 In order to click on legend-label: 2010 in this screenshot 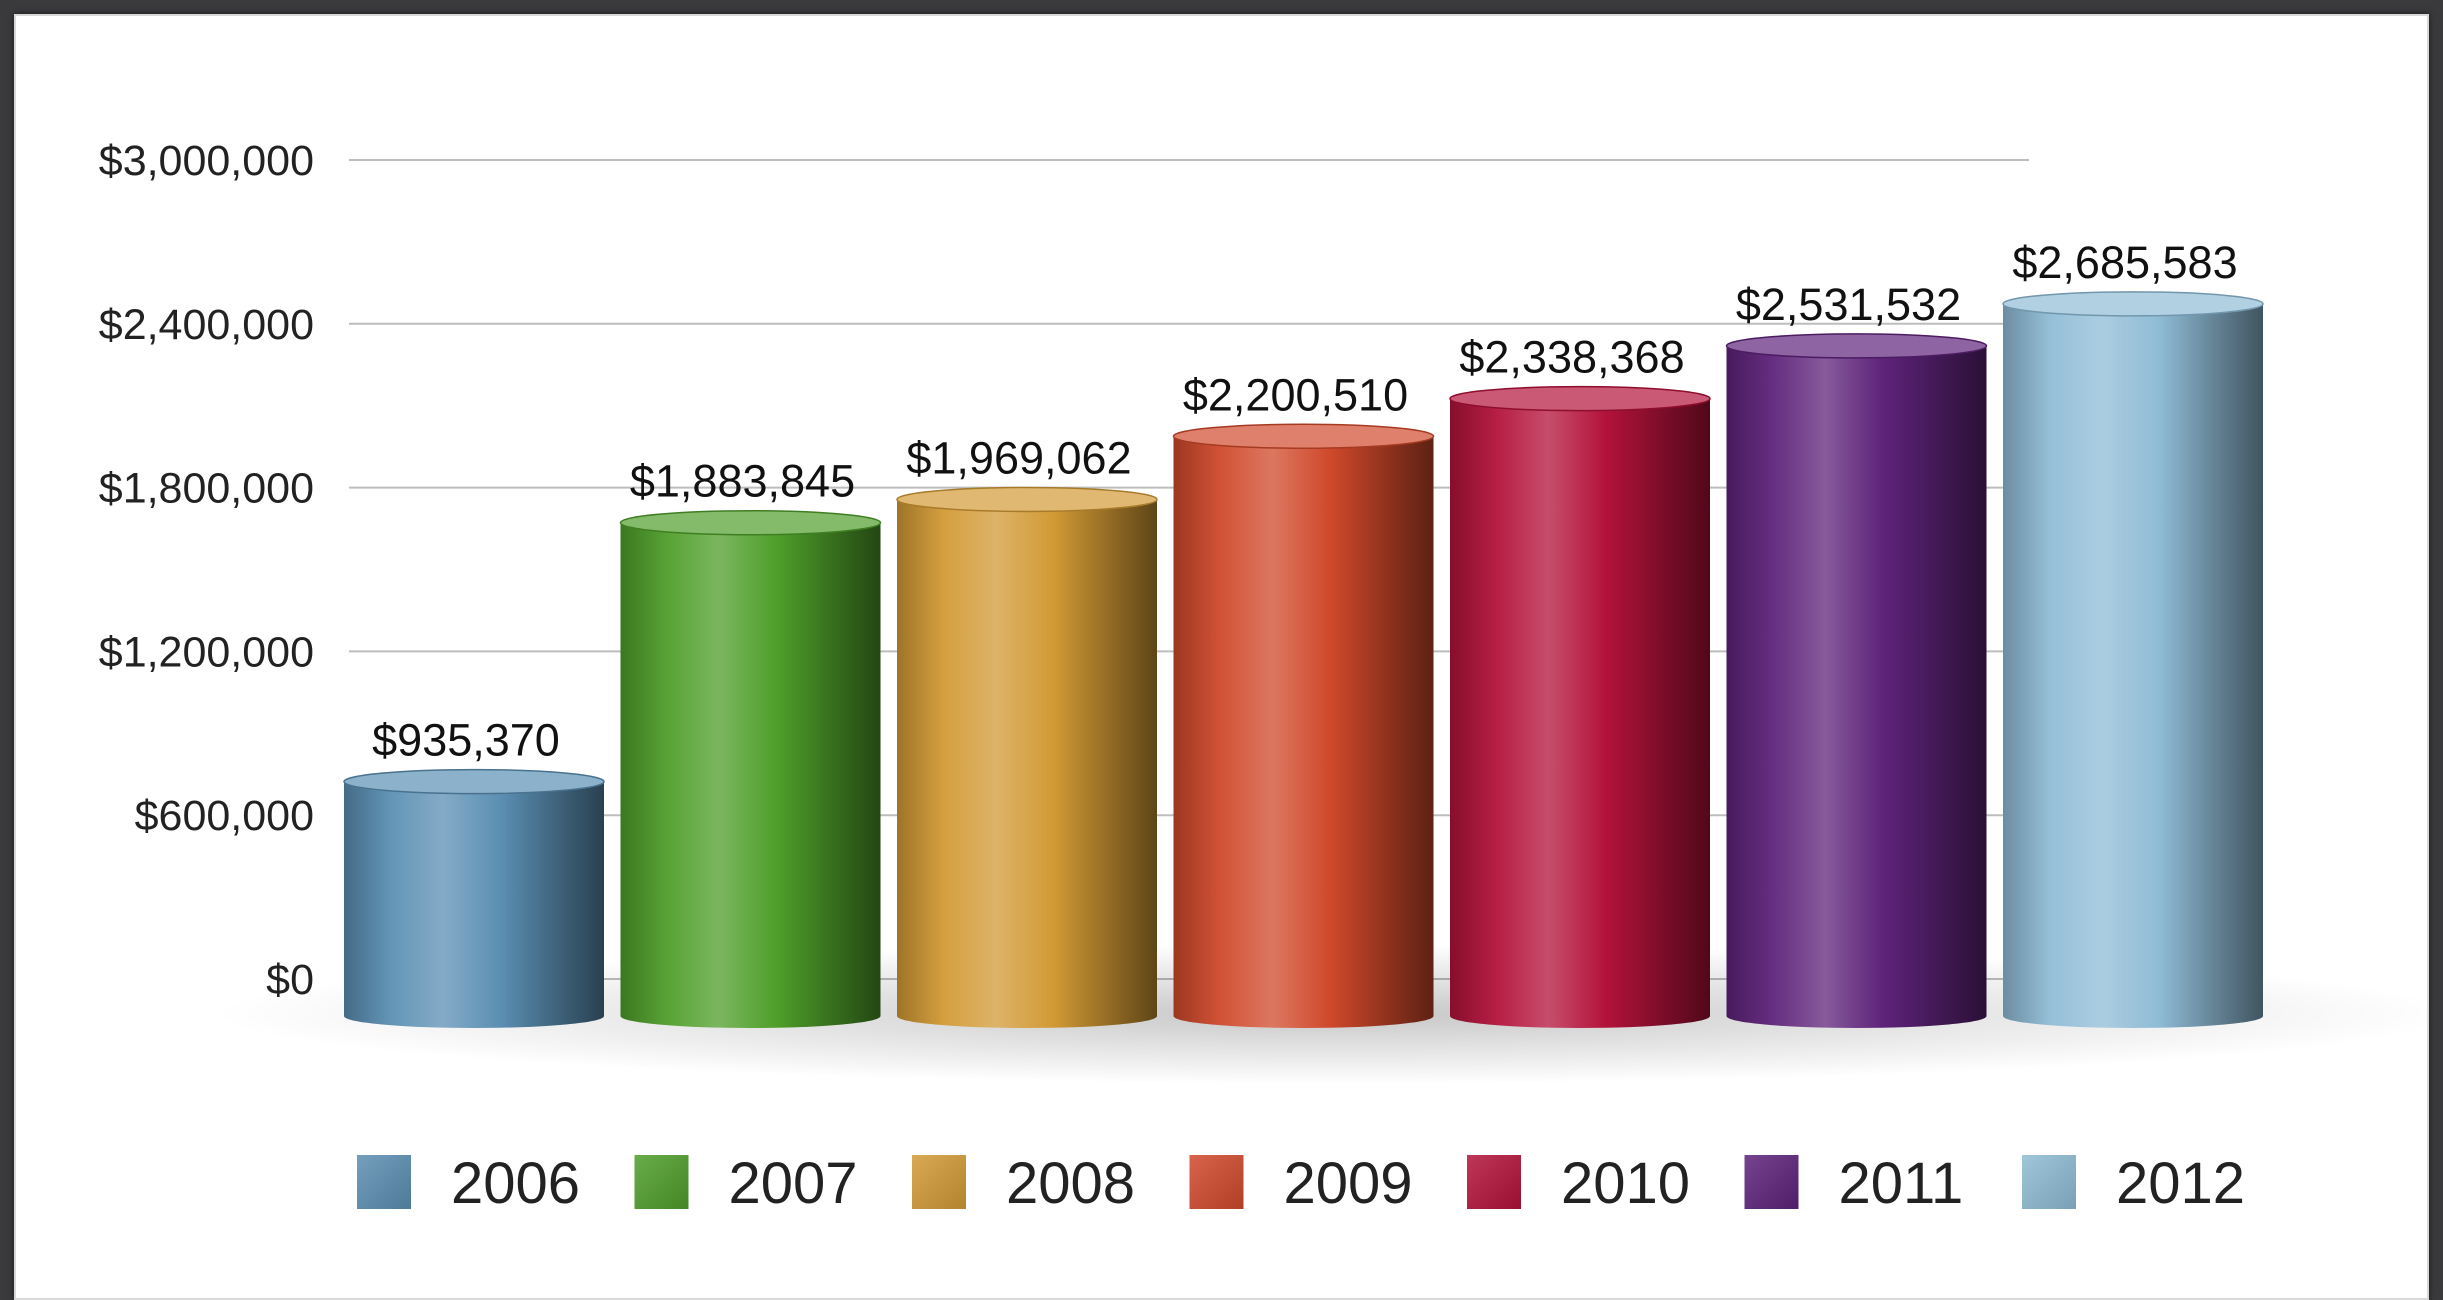, I will do `click(1625, 1183)`.